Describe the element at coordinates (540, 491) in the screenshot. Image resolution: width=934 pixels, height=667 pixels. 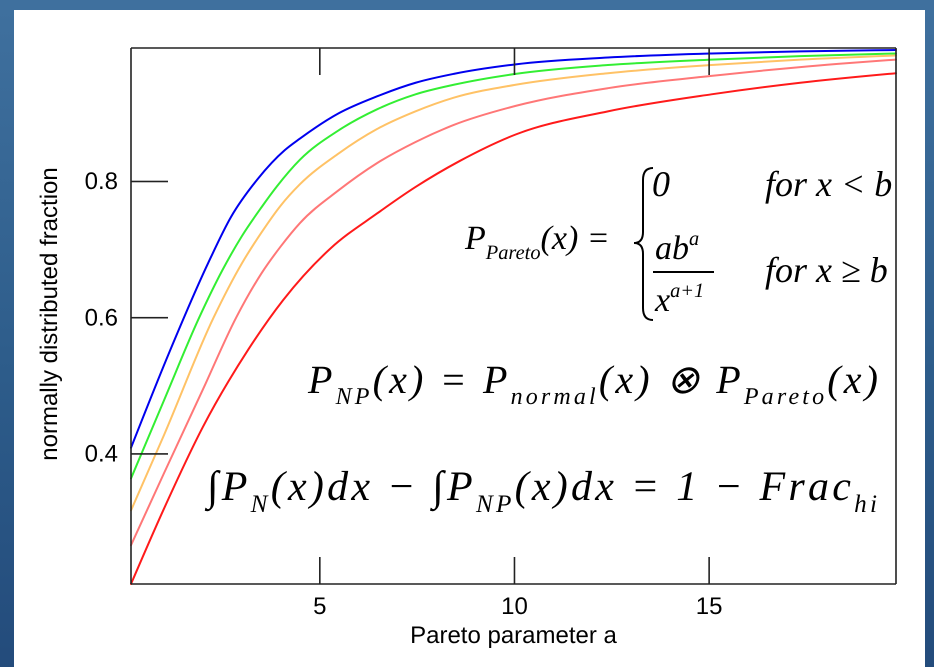
I see `annotation: ∫P$_{N}$(x)dx − ∫P$_{NP}$(x)dx = 1 − Frac$_{hi}$` at that location.